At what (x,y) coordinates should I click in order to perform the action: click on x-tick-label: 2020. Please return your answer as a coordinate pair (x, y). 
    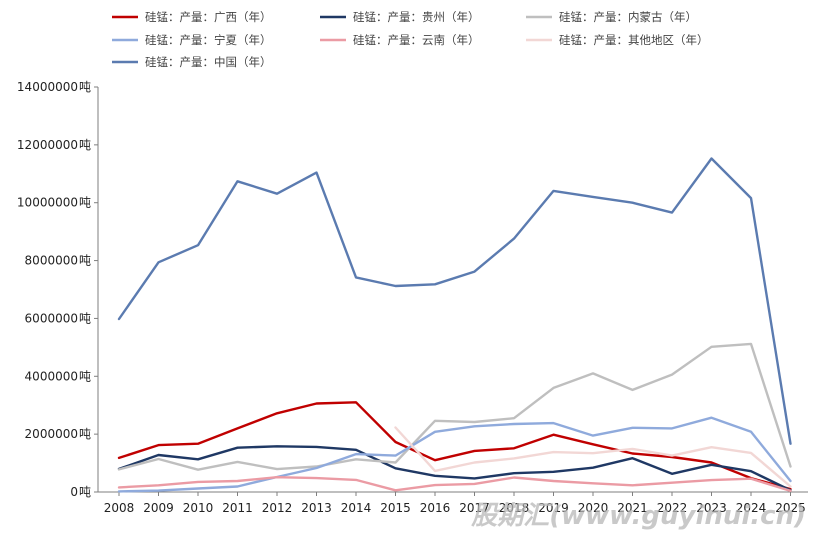
    Looking at the image, I should click on (593, 508).